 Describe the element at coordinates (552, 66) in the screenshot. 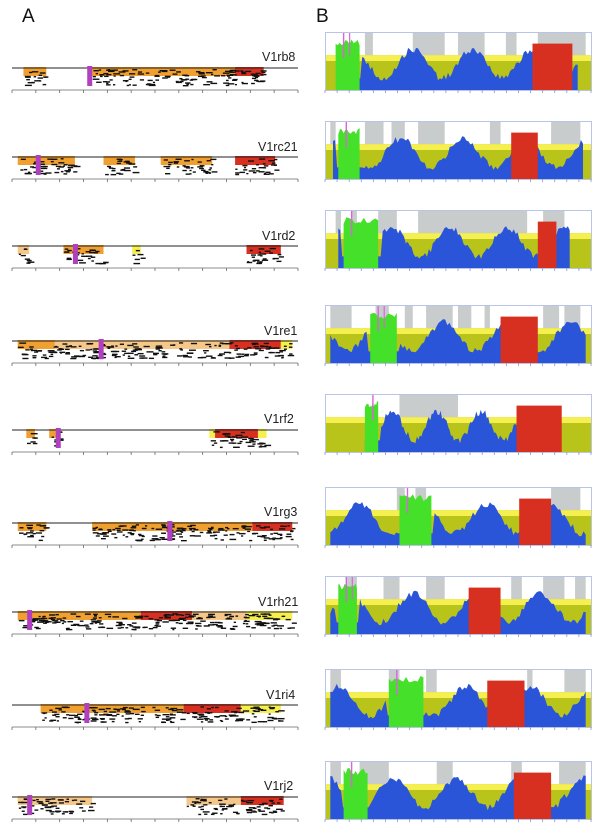

I see `coverage-red` at that location.